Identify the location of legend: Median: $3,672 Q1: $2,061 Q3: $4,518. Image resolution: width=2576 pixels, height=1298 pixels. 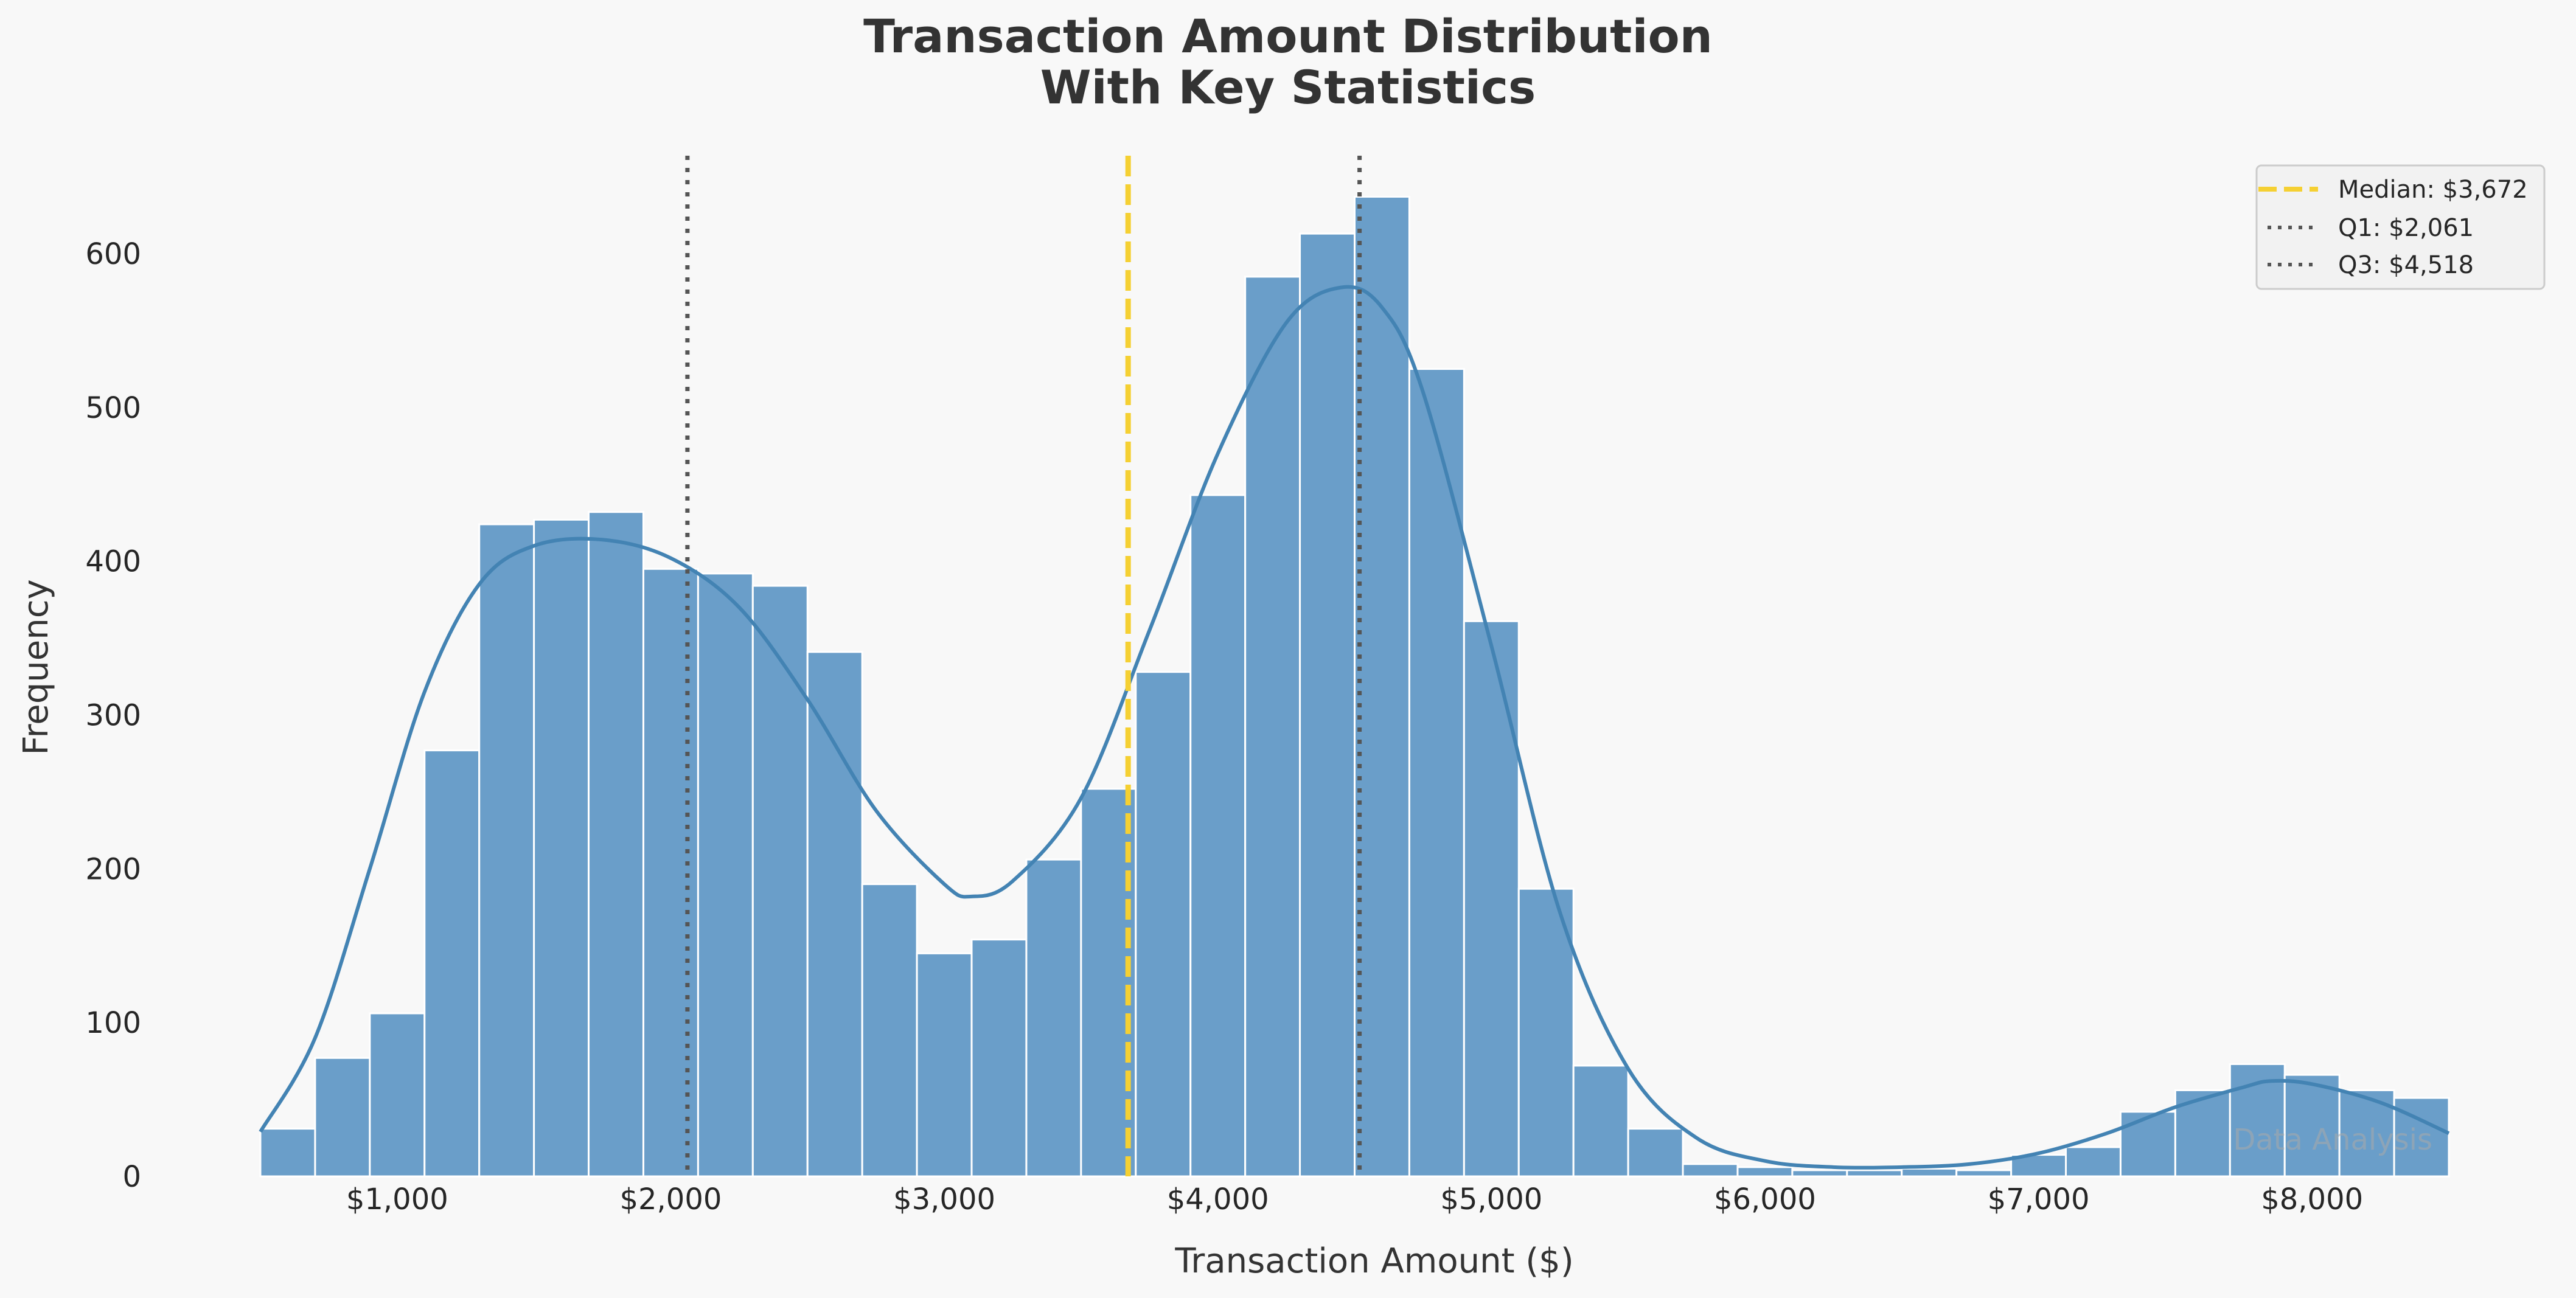
(2400, 227).